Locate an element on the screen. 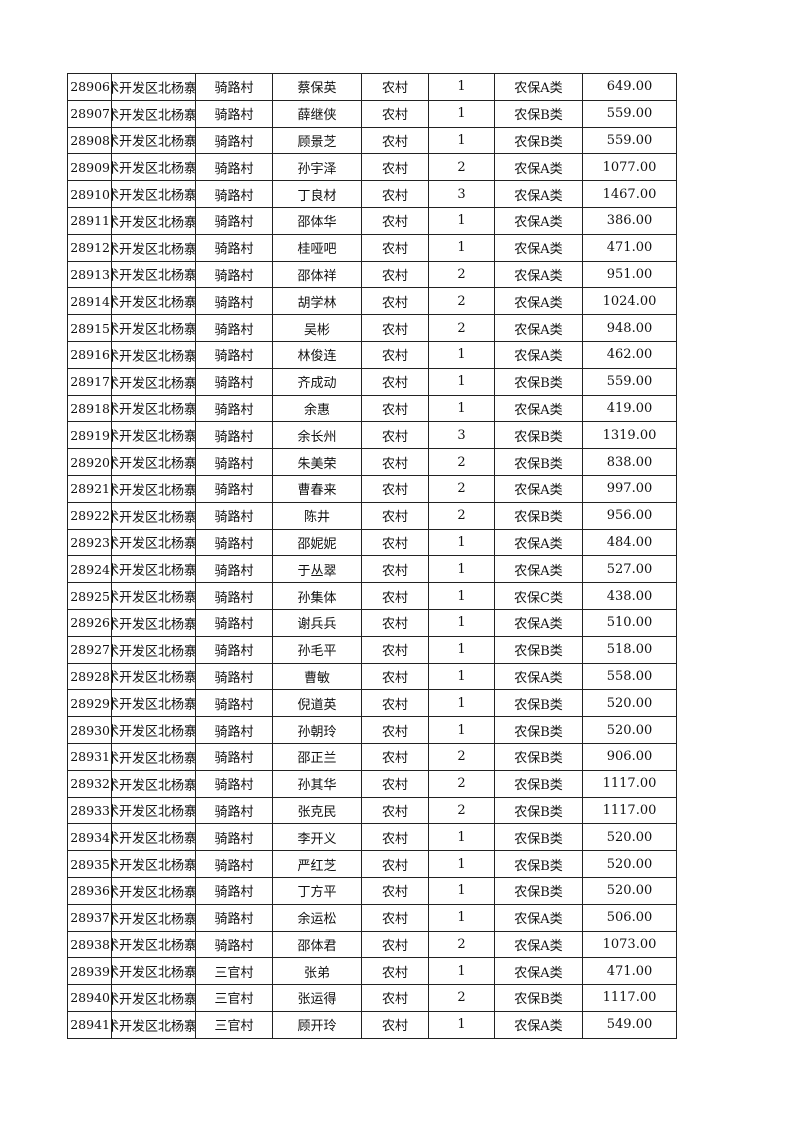 Image resolution: width=793 pixels, height=1122 pixels. name-cell: 孙其华 is located at coordinates (317, 783).